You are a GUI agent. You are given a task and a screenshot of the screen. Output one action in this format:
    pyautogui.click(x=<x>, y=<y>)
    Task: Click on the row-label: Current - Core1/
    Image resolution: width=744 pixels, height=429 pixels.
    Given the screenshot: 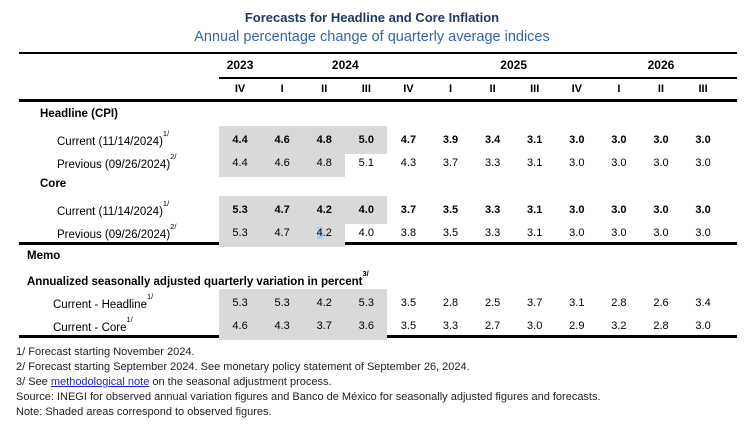 What is the action you would take?
    pyautogui.click(x=119, y=326)
    